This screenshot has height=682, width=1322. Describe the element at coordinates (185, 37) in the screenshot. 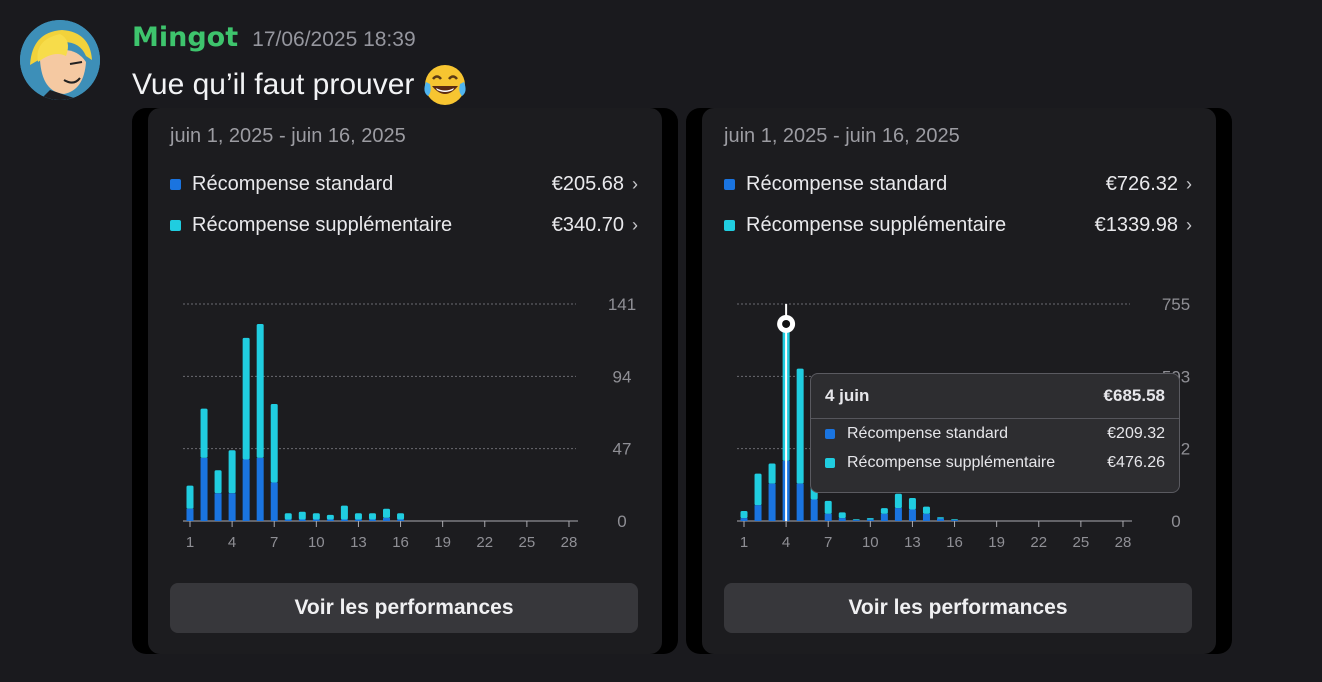

I see `username: Mingot` at that location.